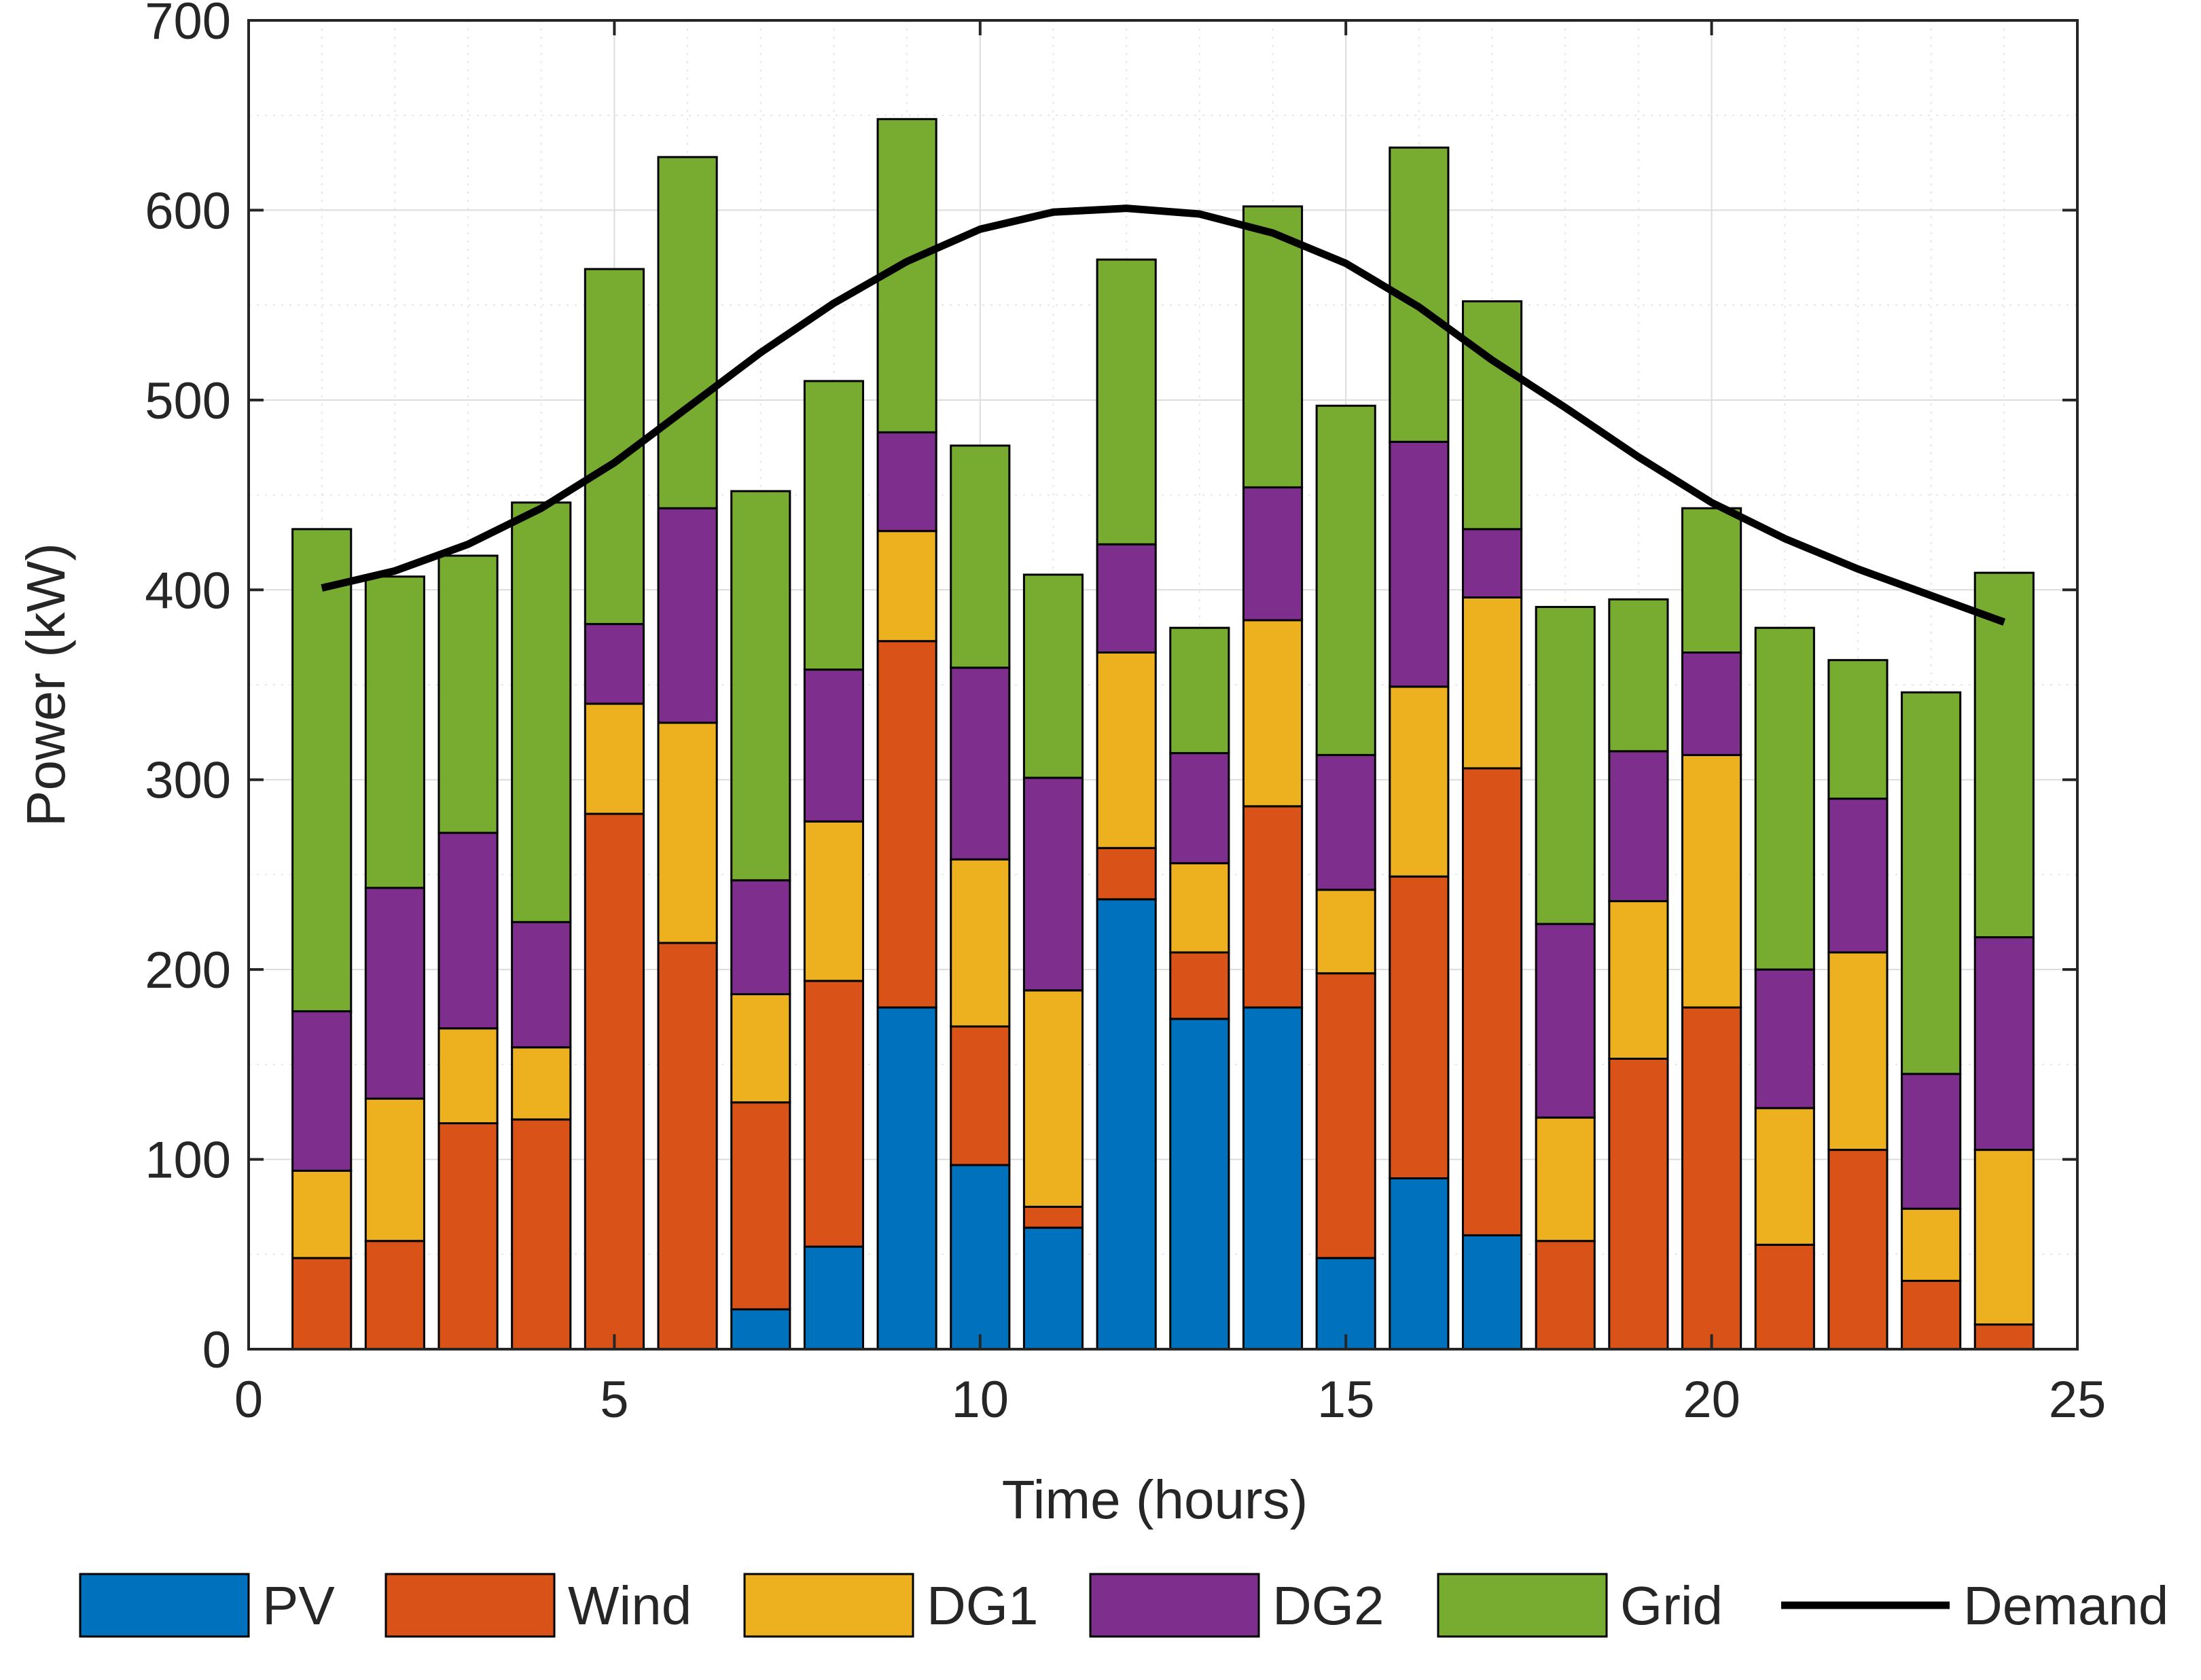  I want to click on legend-label-dg2: DG2, so click(1328, 1605).